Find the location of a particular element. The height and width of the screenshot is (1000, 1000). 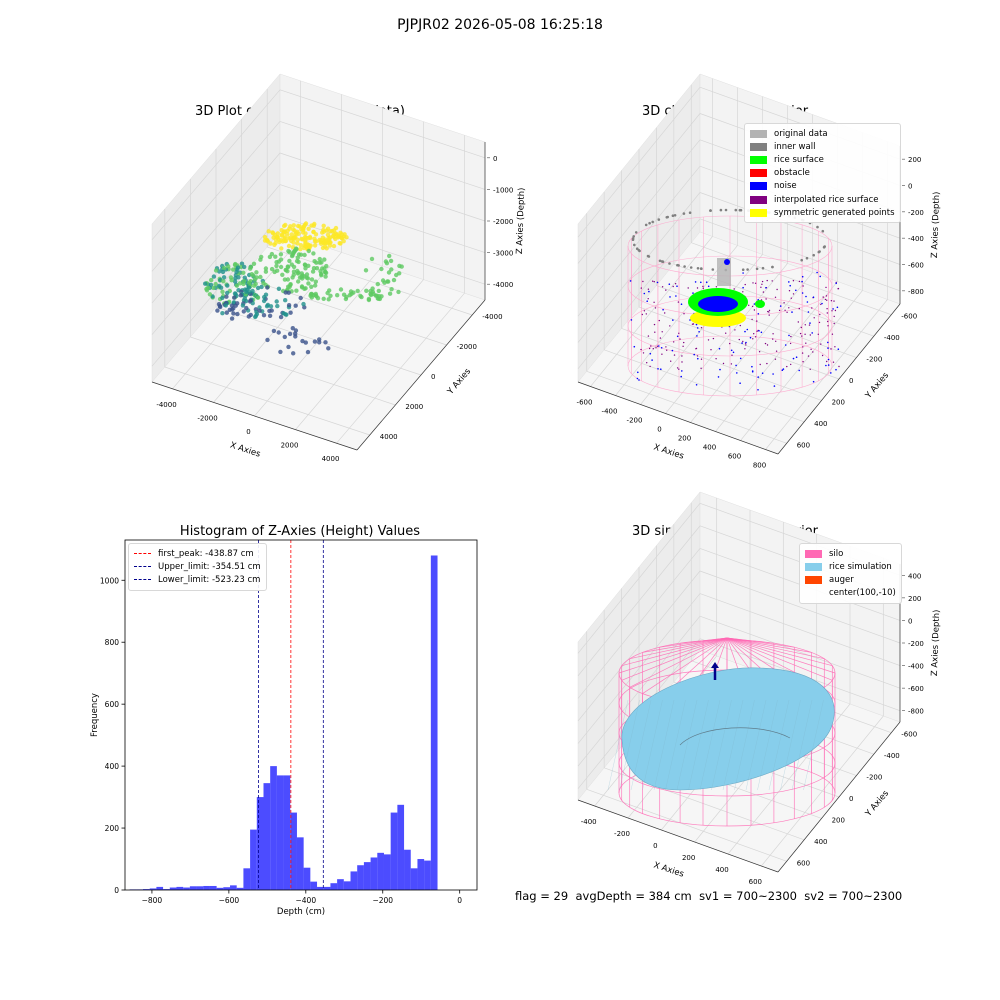

sim-x-axis-label: X Axies is located at coordinates (668, 869).